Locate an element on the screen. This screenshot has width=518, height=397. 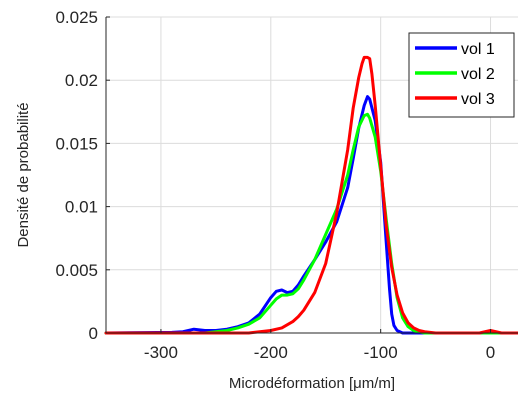
y-tick-label: 0 is located at coordinates (93, 333).